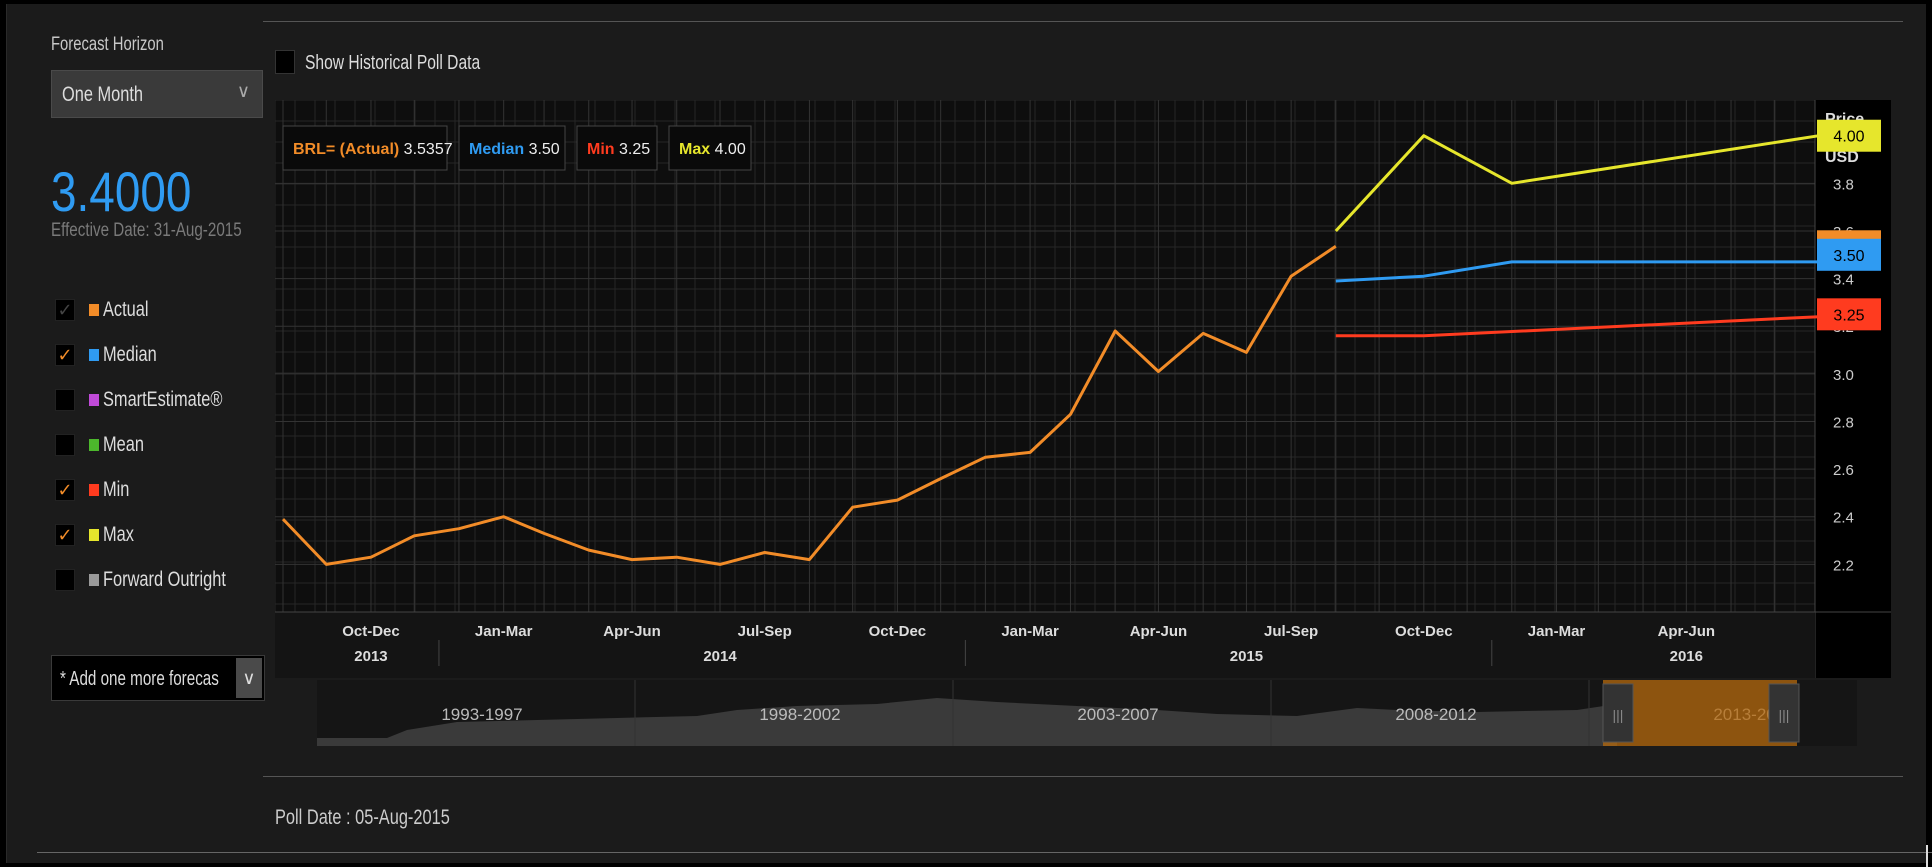 The height and width of the screenshot is (867, 1932). I want to click on footer-divider, so click(984, 852).